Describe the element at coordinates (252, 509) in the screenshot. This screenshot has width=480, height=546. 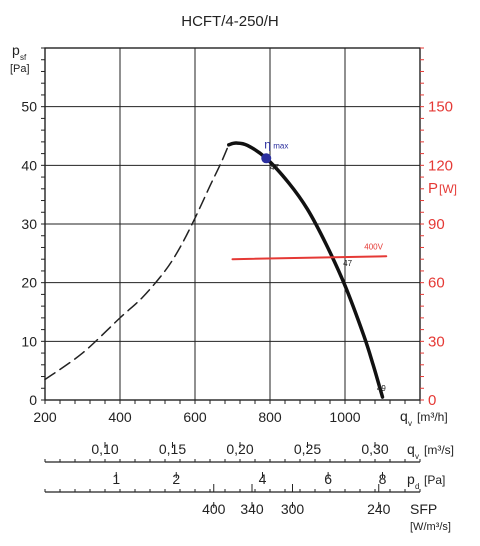
I see `scale-tick-label: 340` at that location.